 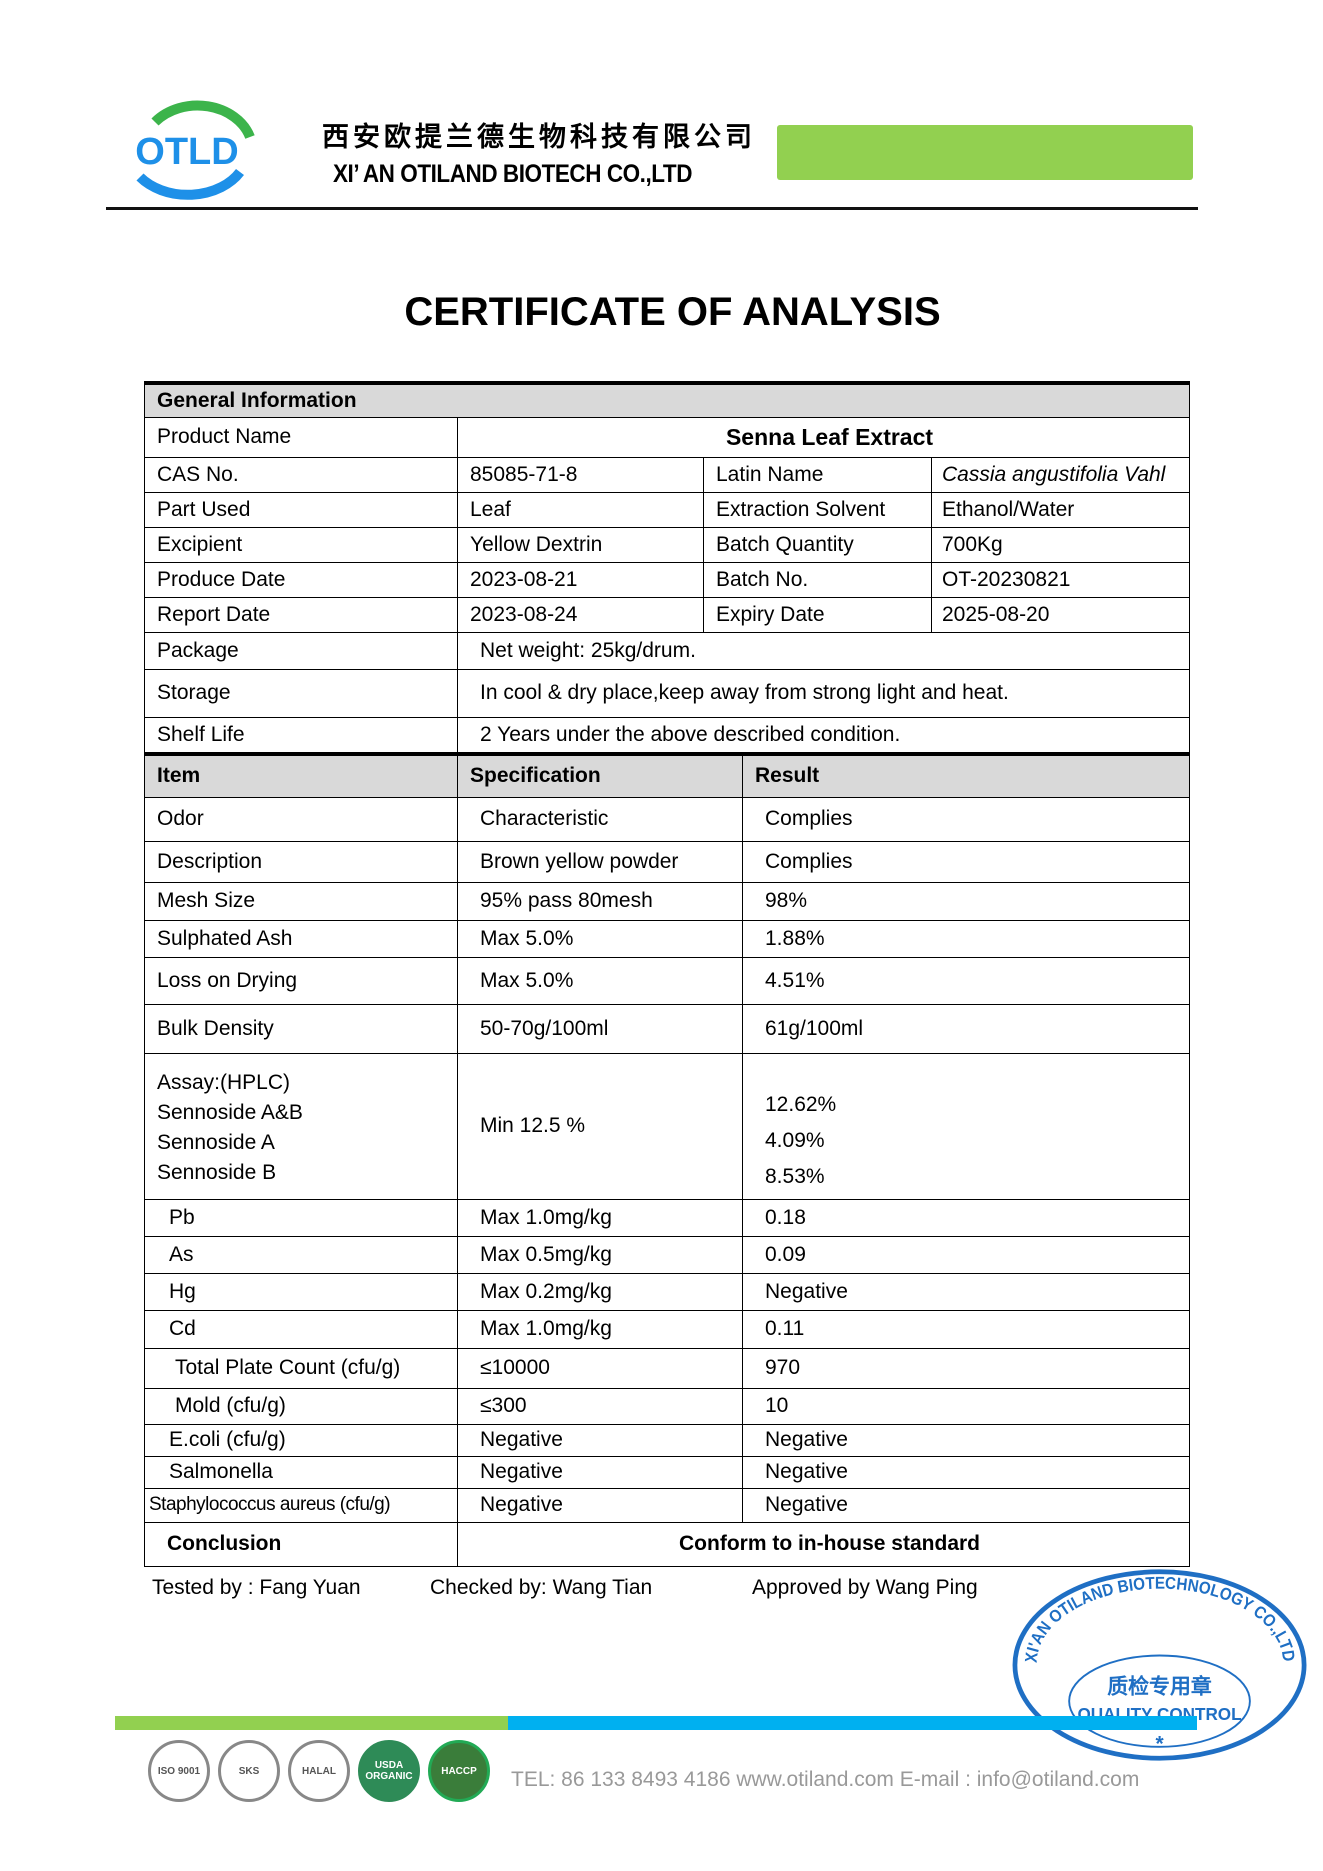 I want to click on spec: Negative, so click(x=600, y=1472).